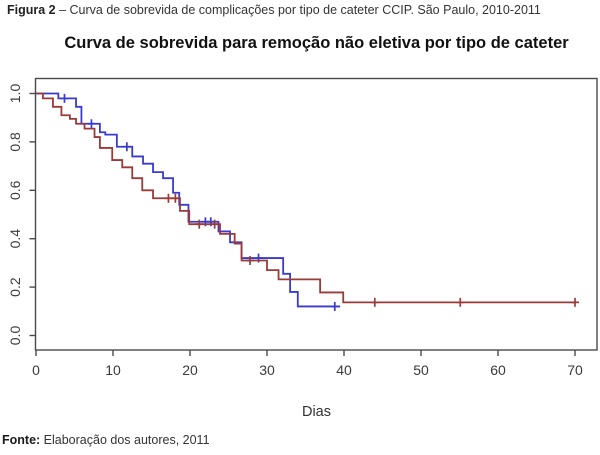  Describe the element at coordinates (498, 370) in the screenshot. I see `x-axis-tick-label: 60` at that location.